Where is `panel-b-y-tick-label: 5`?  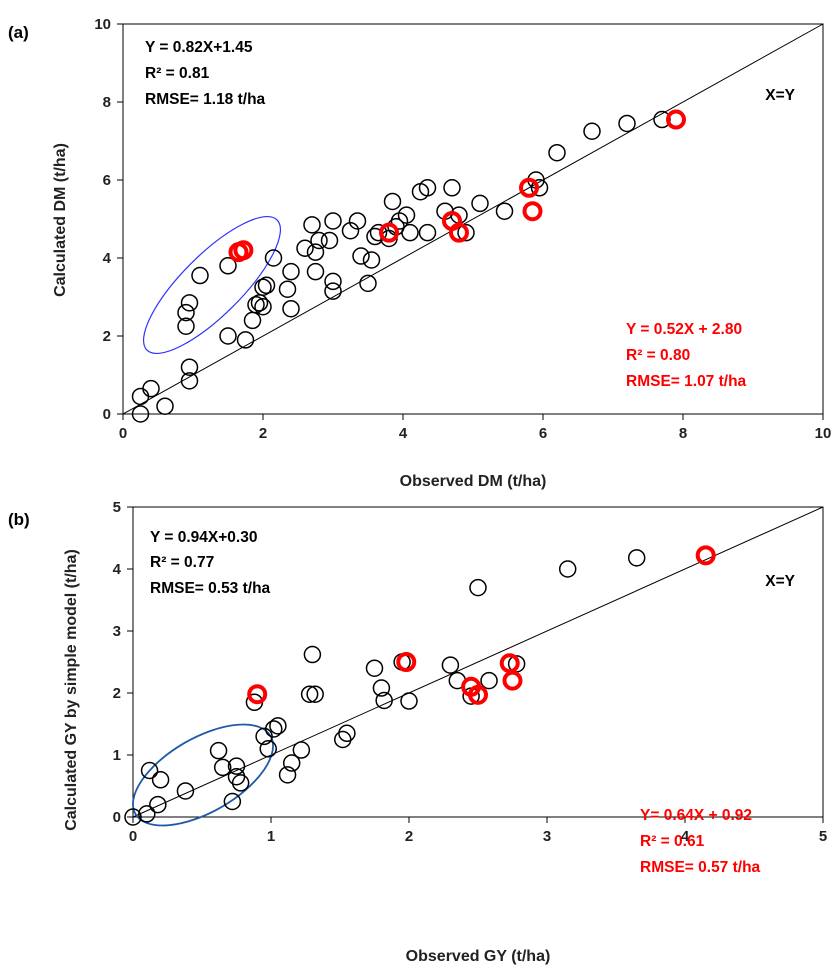
panel-b-y-tick-label: 5 is located at coordinates (117, 507).